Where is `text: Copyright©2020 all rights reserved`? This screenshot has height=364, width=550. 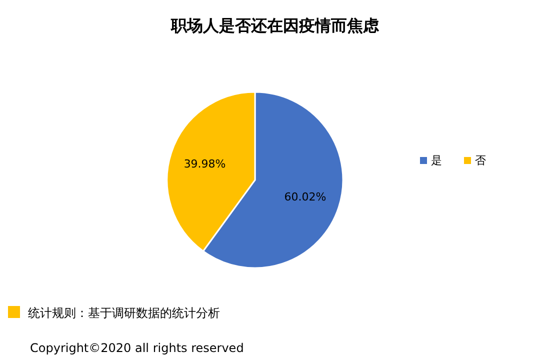 text: Copyright©2020 all rights reserved is located at coordinates (137, 348).